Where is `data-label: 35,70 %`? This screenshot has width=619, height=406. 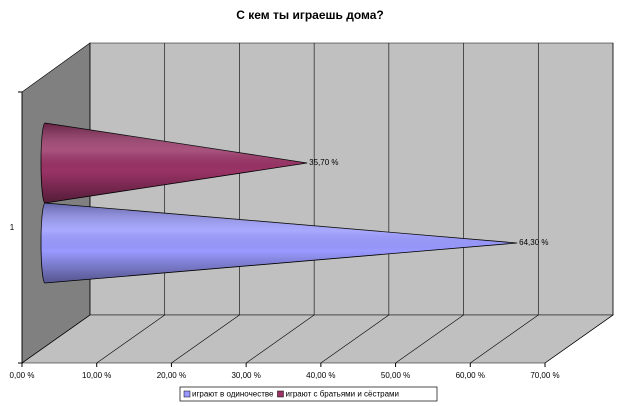 data-label: 35,70 % is located at coordinates (323, 162).